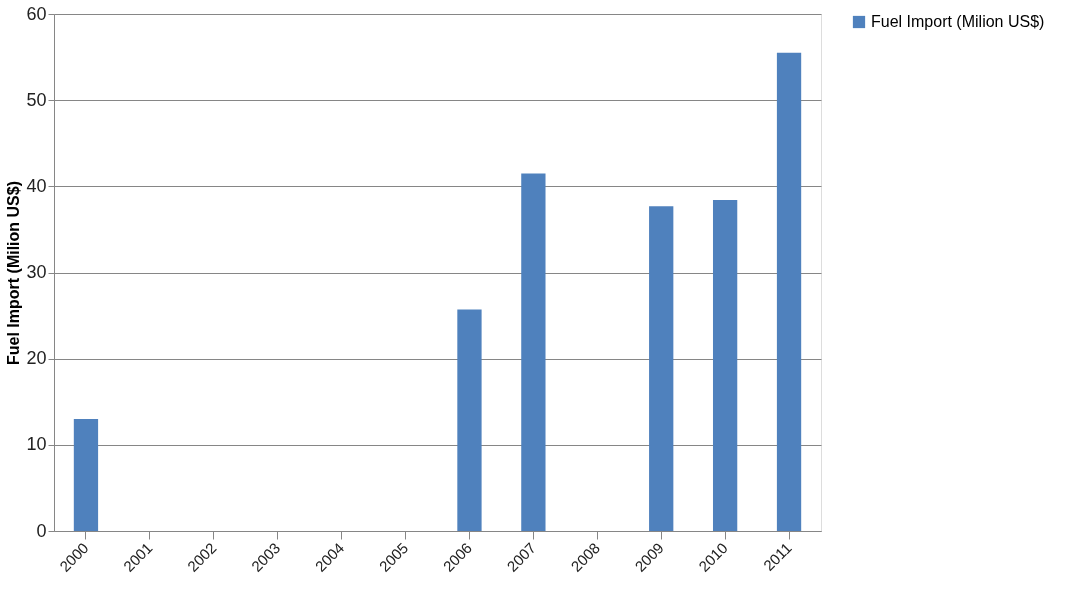 The image size is (1070, 596). I want to click on y-tick-label: 50, so click(36, 99).